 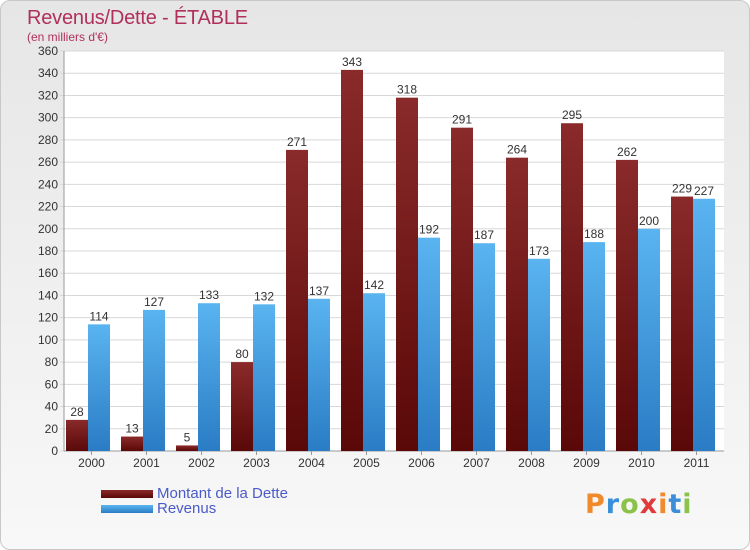 What do you see at coordinates (54, 451) in the screenshot?
I see `y-tick-label: 0` at bounding box center [54, 451].